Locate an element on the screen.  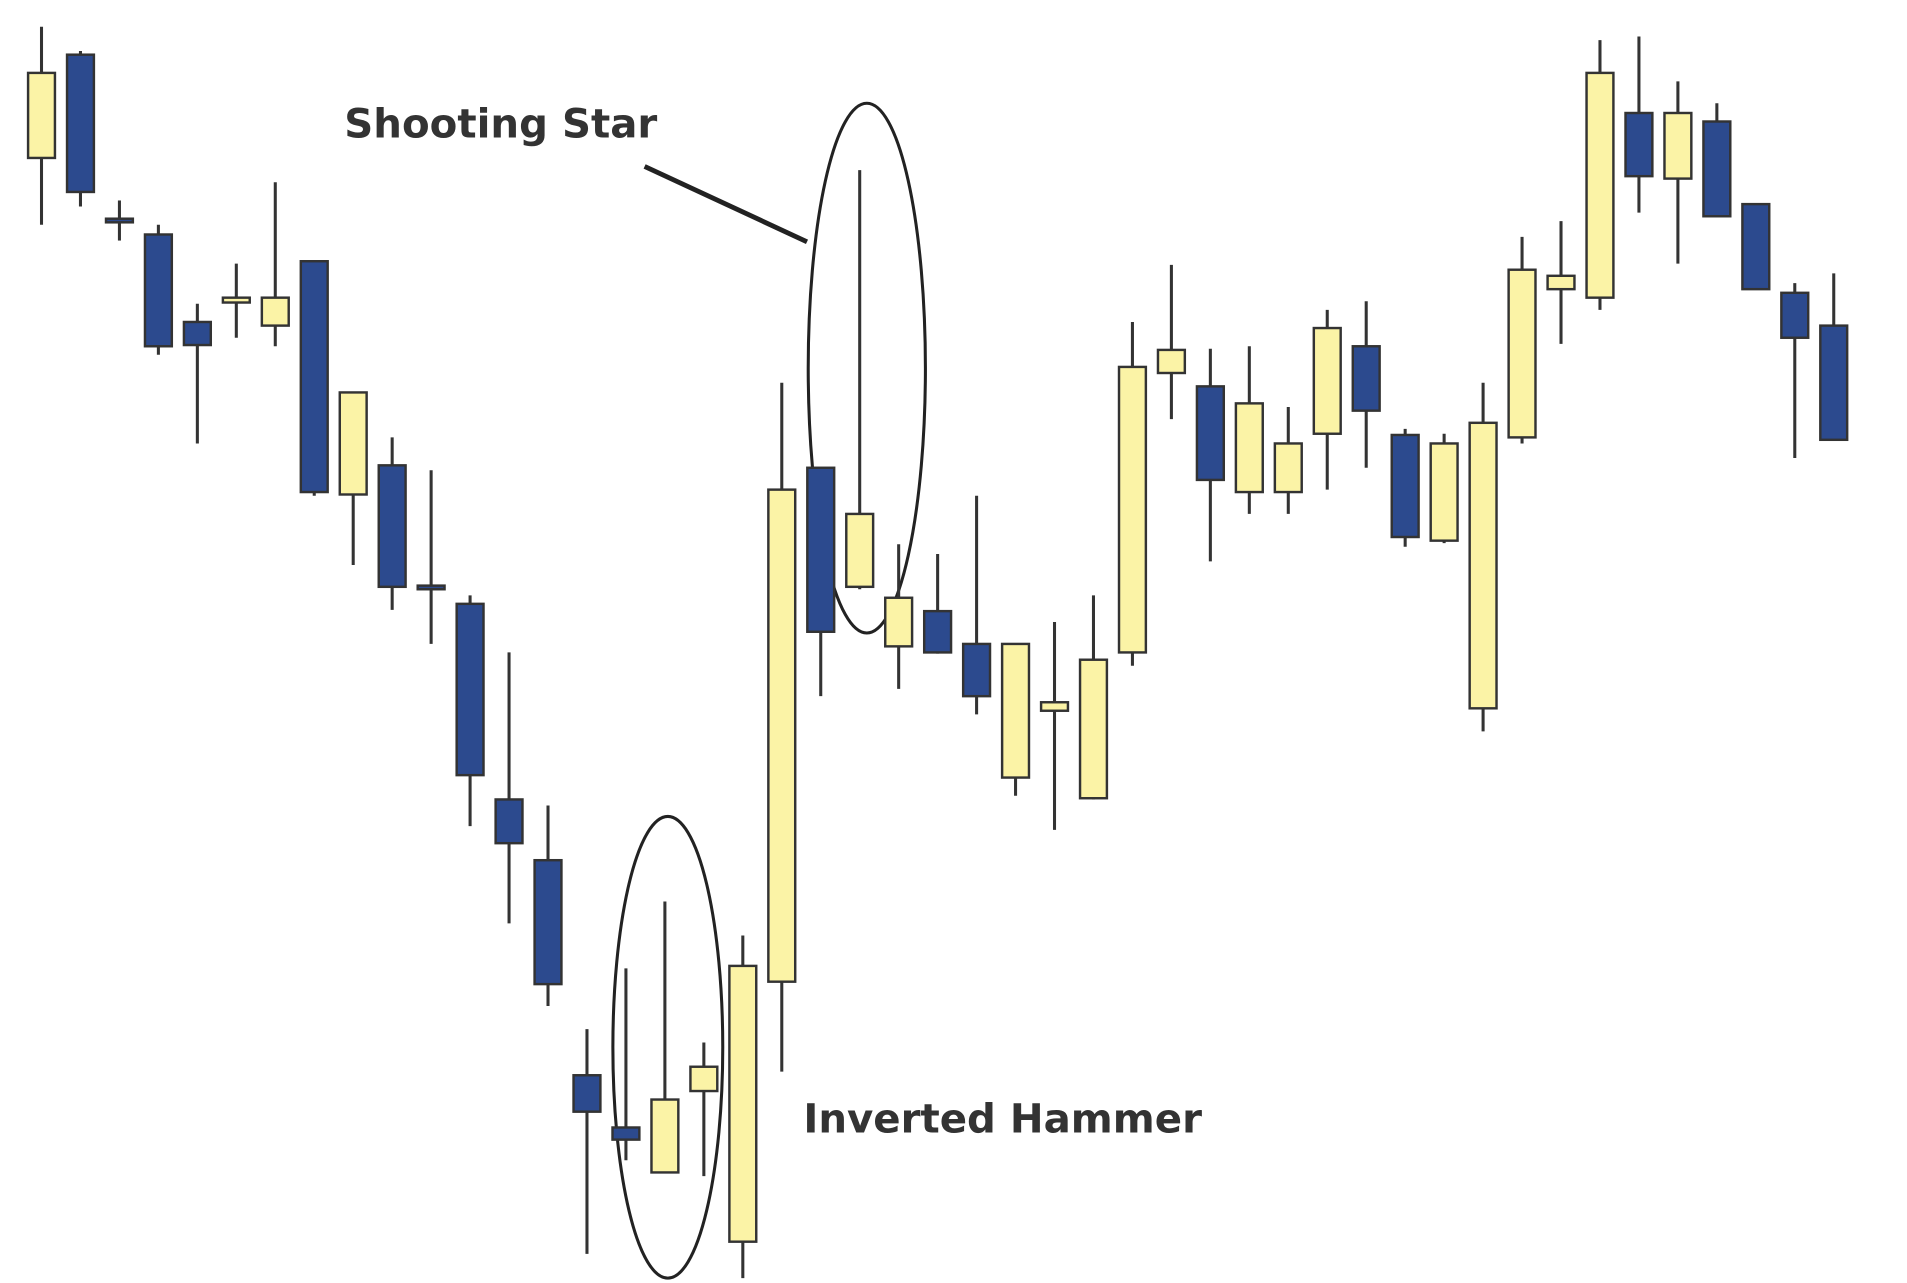
annotation: Shooting Star is located at coordinates (500, 124).